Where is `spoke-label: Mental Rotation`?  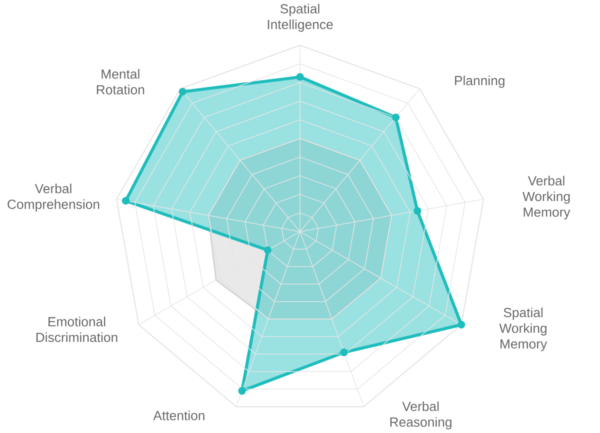 spoke-label: Mental Rotation is located at coordinates (120, 81).